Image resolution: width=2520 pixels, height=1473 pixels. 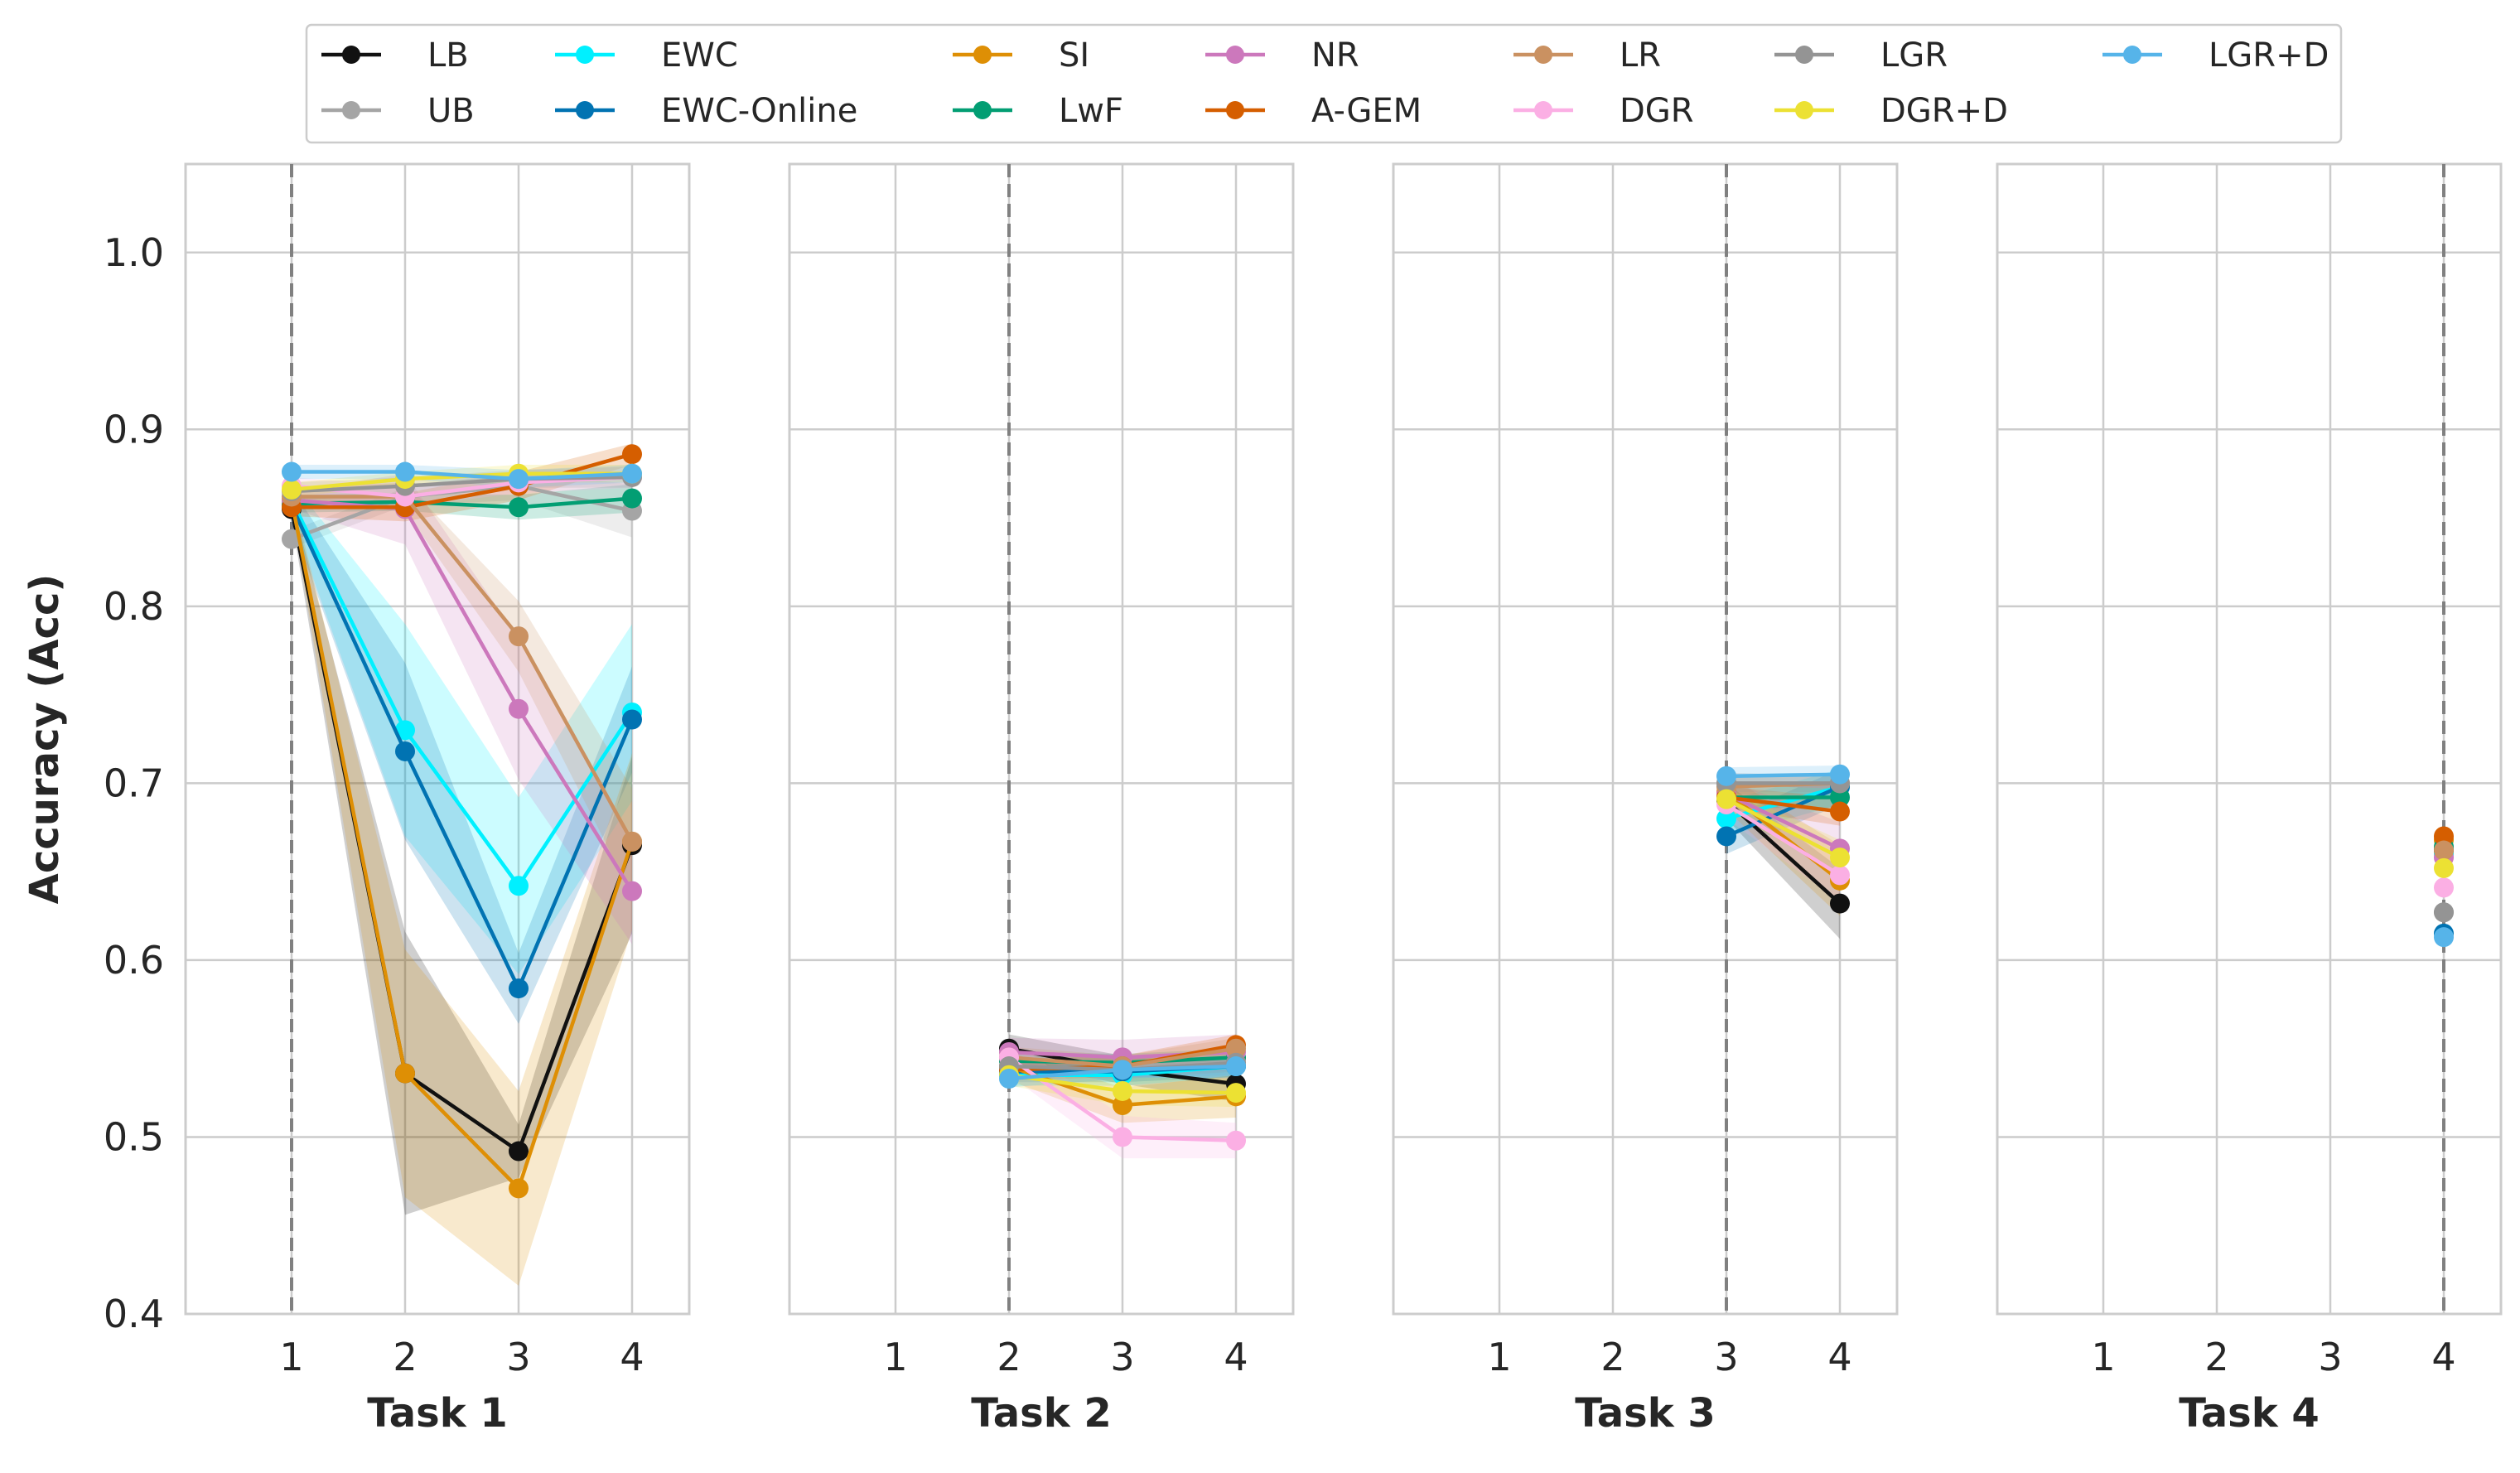 What do you see at coordinates (759, 111) in the screenshot?
I see `legend-label: EWC-Online` at bounding box center [759, 111].